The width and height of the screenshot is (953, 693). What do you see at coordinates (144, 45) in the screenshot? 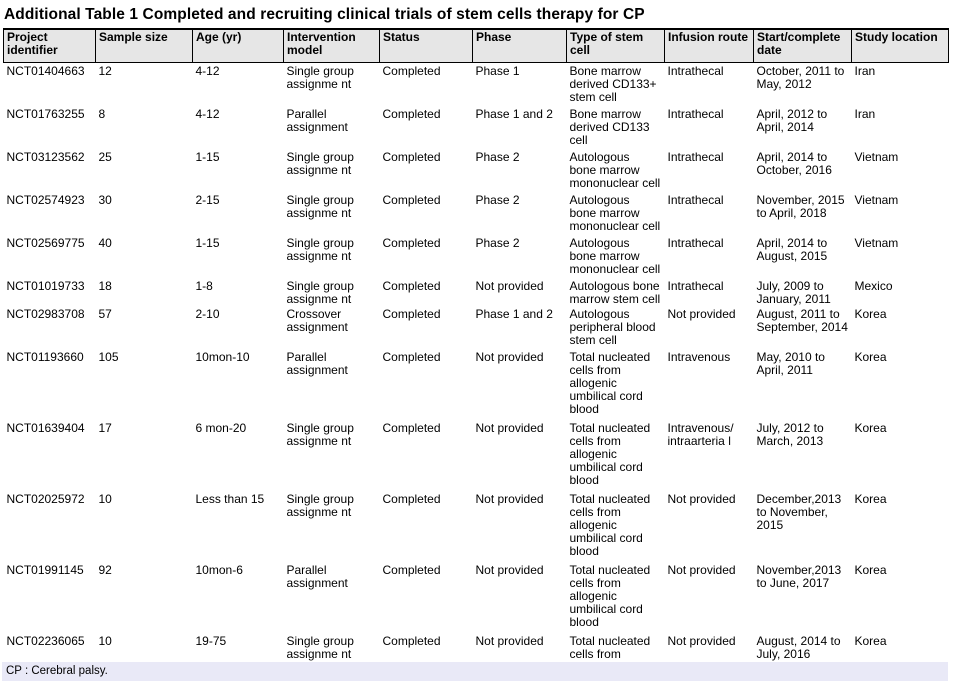
I see `header-cell-sample-size: Sample size` at bounding box center [144, 45].